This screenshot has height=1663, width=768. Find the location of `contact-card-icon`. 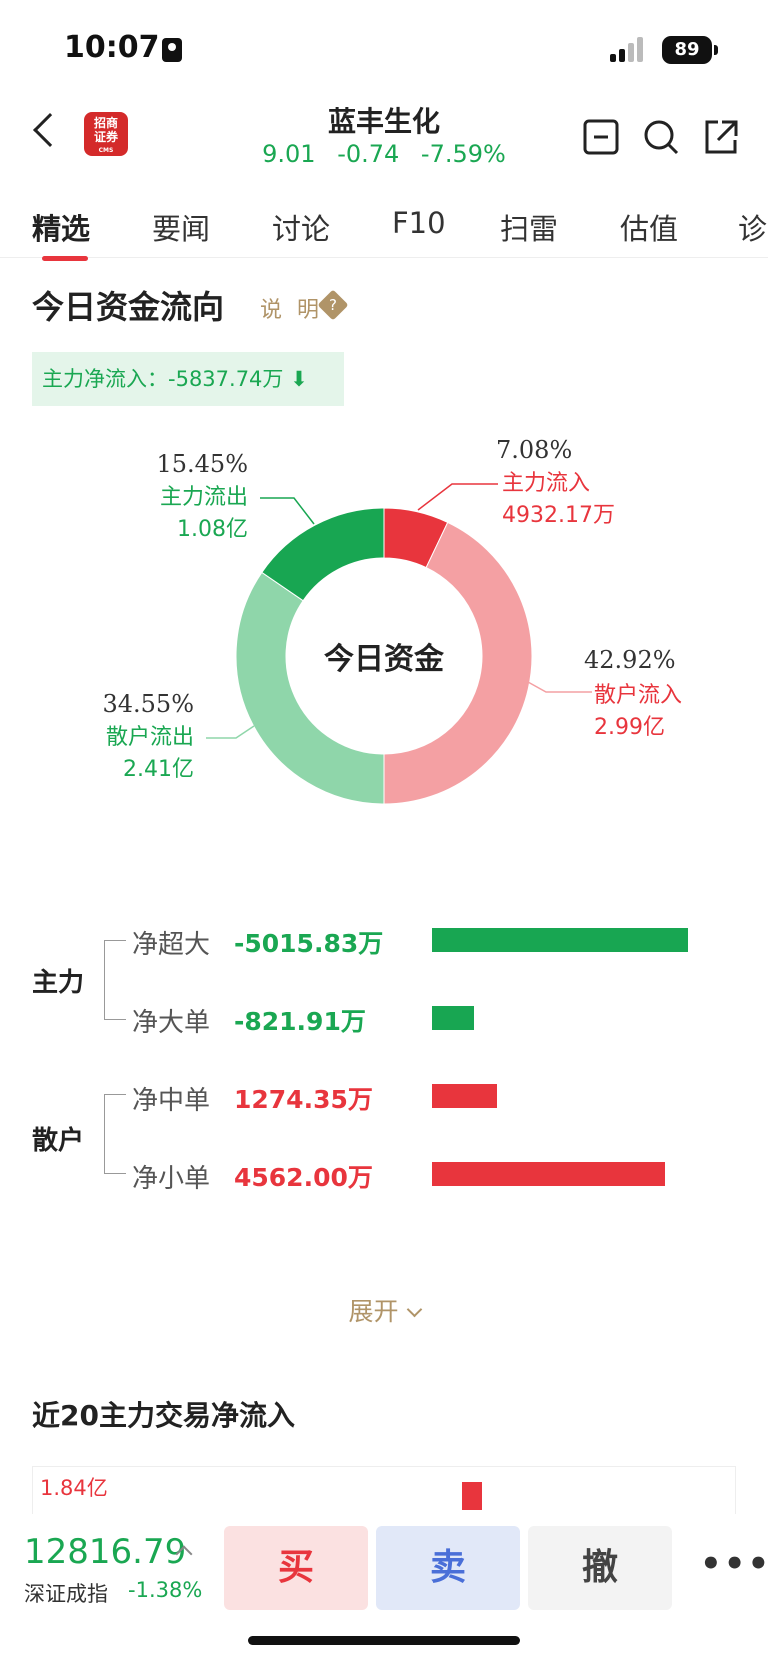

contact-card-icon is located at coordinates (172, 50).